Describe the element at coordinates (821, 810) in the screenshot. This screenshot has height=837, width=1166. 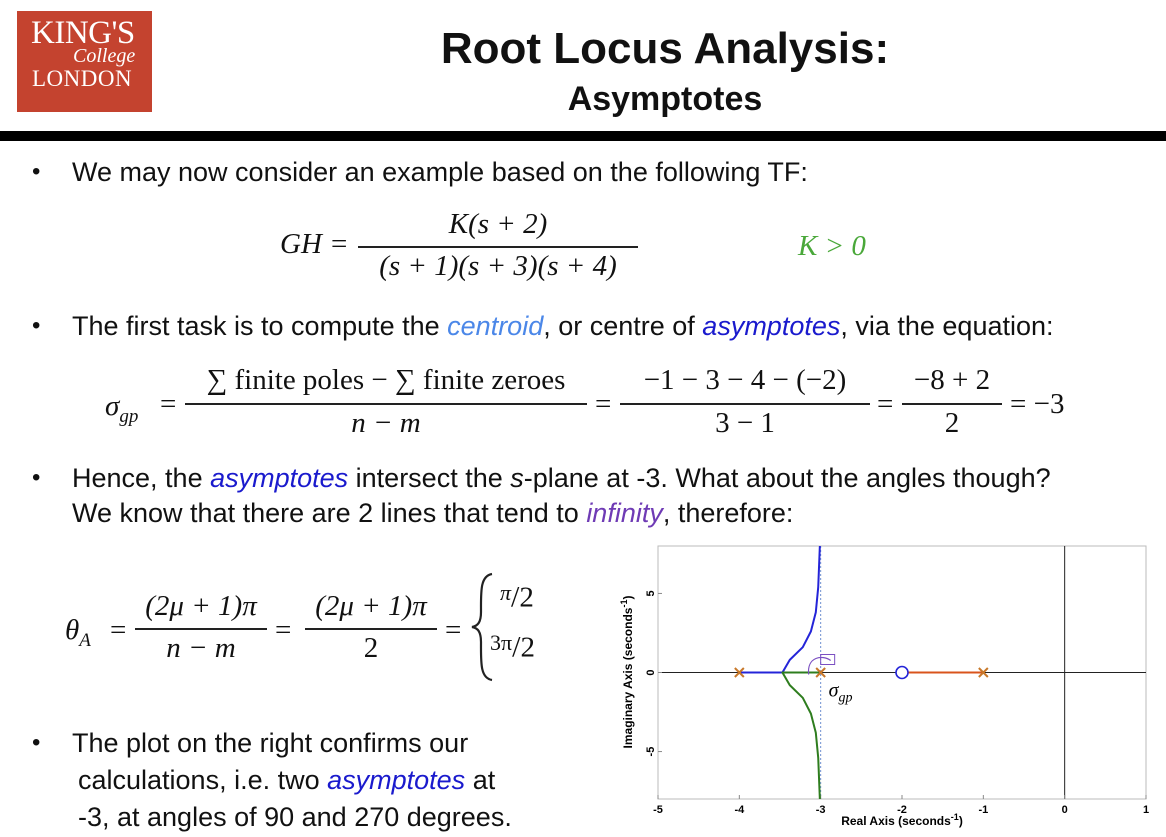
I see `x-tick-label: -3` at that location.